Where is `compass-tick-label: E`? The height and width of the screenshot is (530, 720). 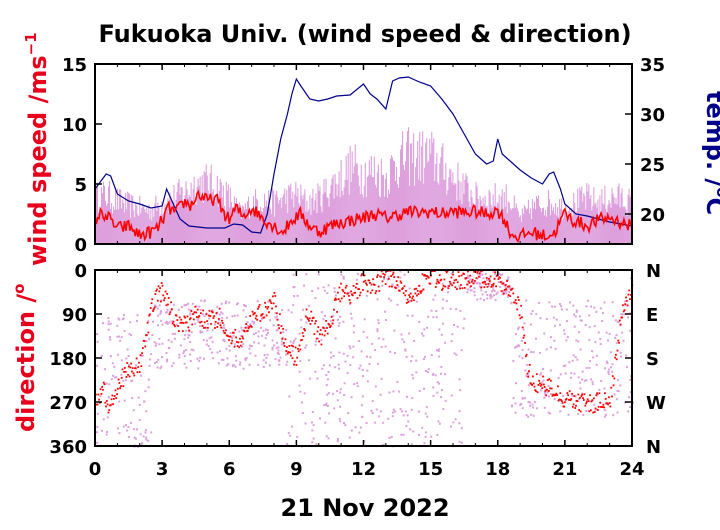 compass-tick-label: E is located at coordinates (652, 315).